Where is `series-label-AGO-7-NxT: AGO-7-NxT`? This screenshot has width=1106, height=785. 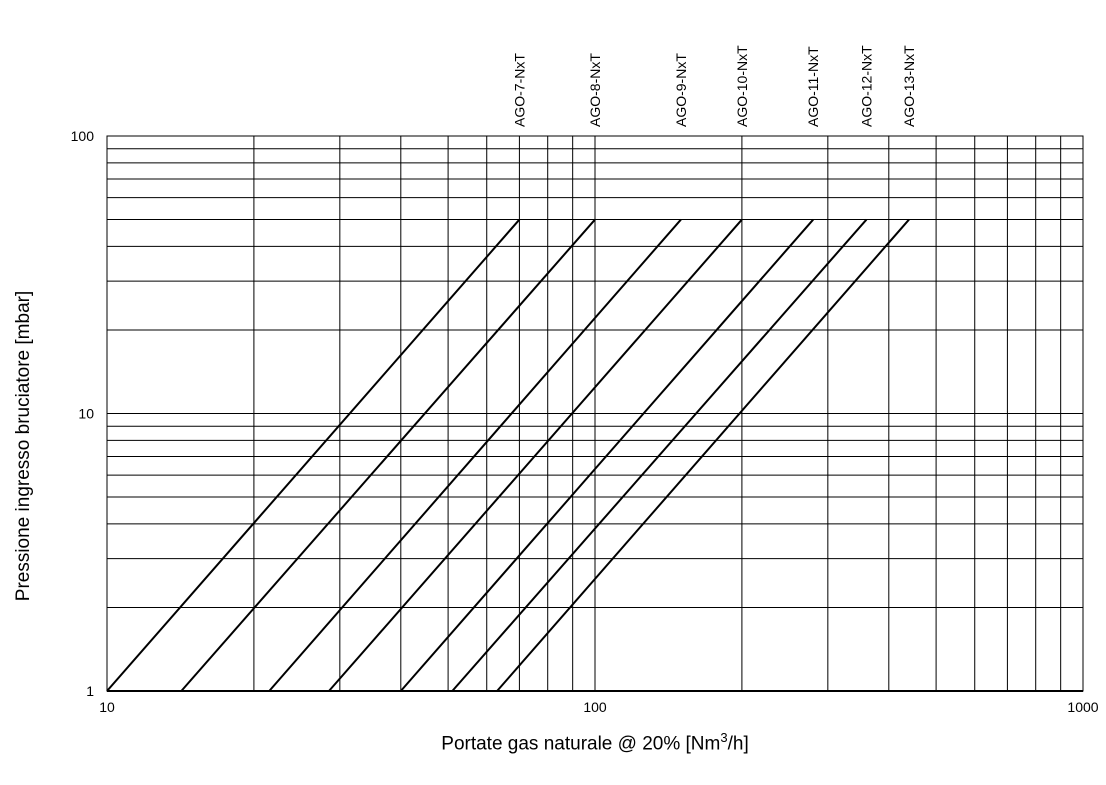 series-label-AGO-7-NxT: AGO-7-NxT is located at coordinates (519, 90).